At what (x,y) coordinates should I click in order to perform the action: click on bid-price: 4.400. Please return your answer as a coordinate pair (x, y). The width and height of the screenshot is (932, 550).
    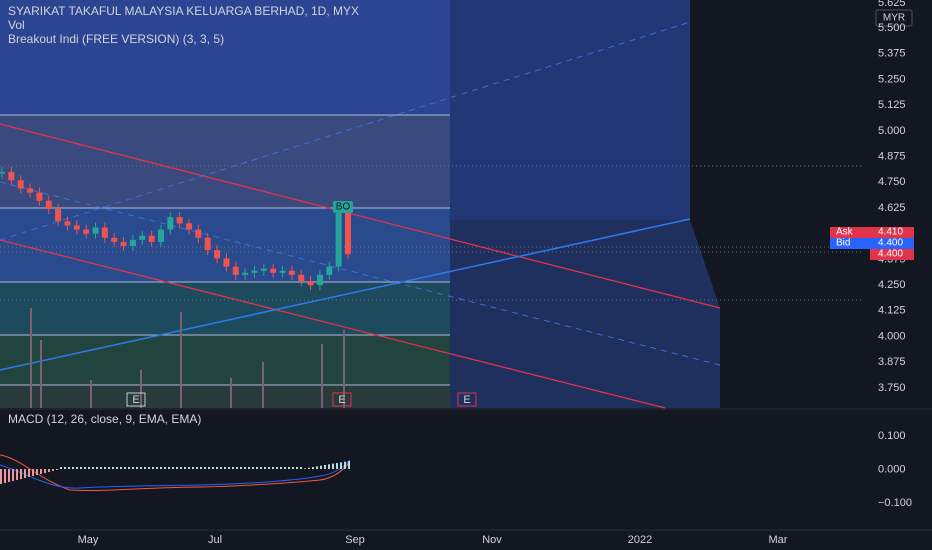
    Looking at the image, I should click on (890, 243).